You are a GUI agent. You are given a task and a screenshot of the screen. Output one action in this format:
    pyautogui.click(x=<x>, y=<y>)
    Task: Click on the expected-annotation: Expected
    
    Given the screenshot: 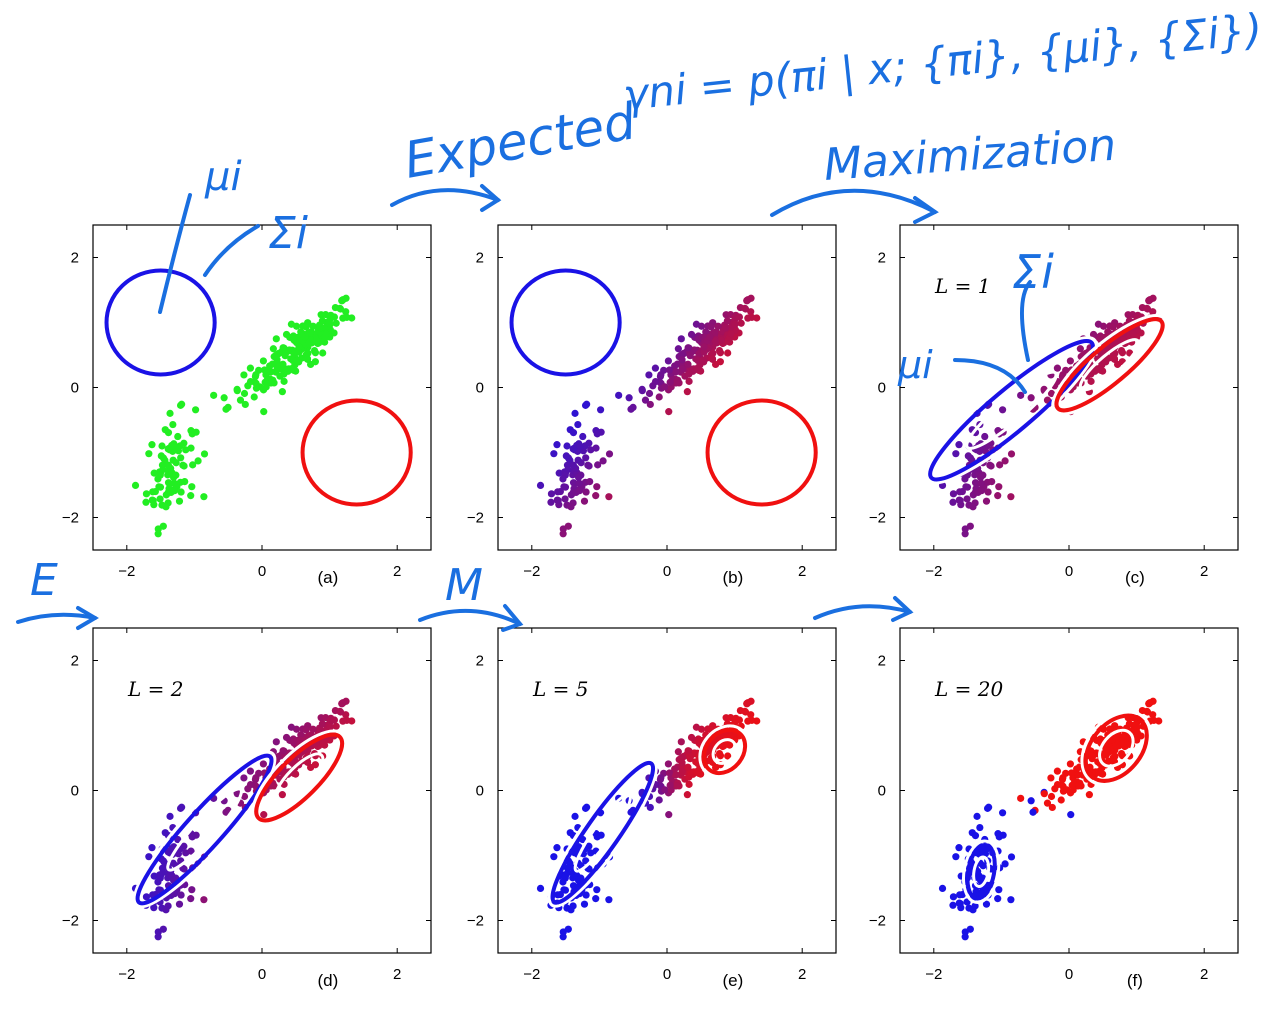 What is the action you would take?
    pyautogui.click(x=520, y=141)
    